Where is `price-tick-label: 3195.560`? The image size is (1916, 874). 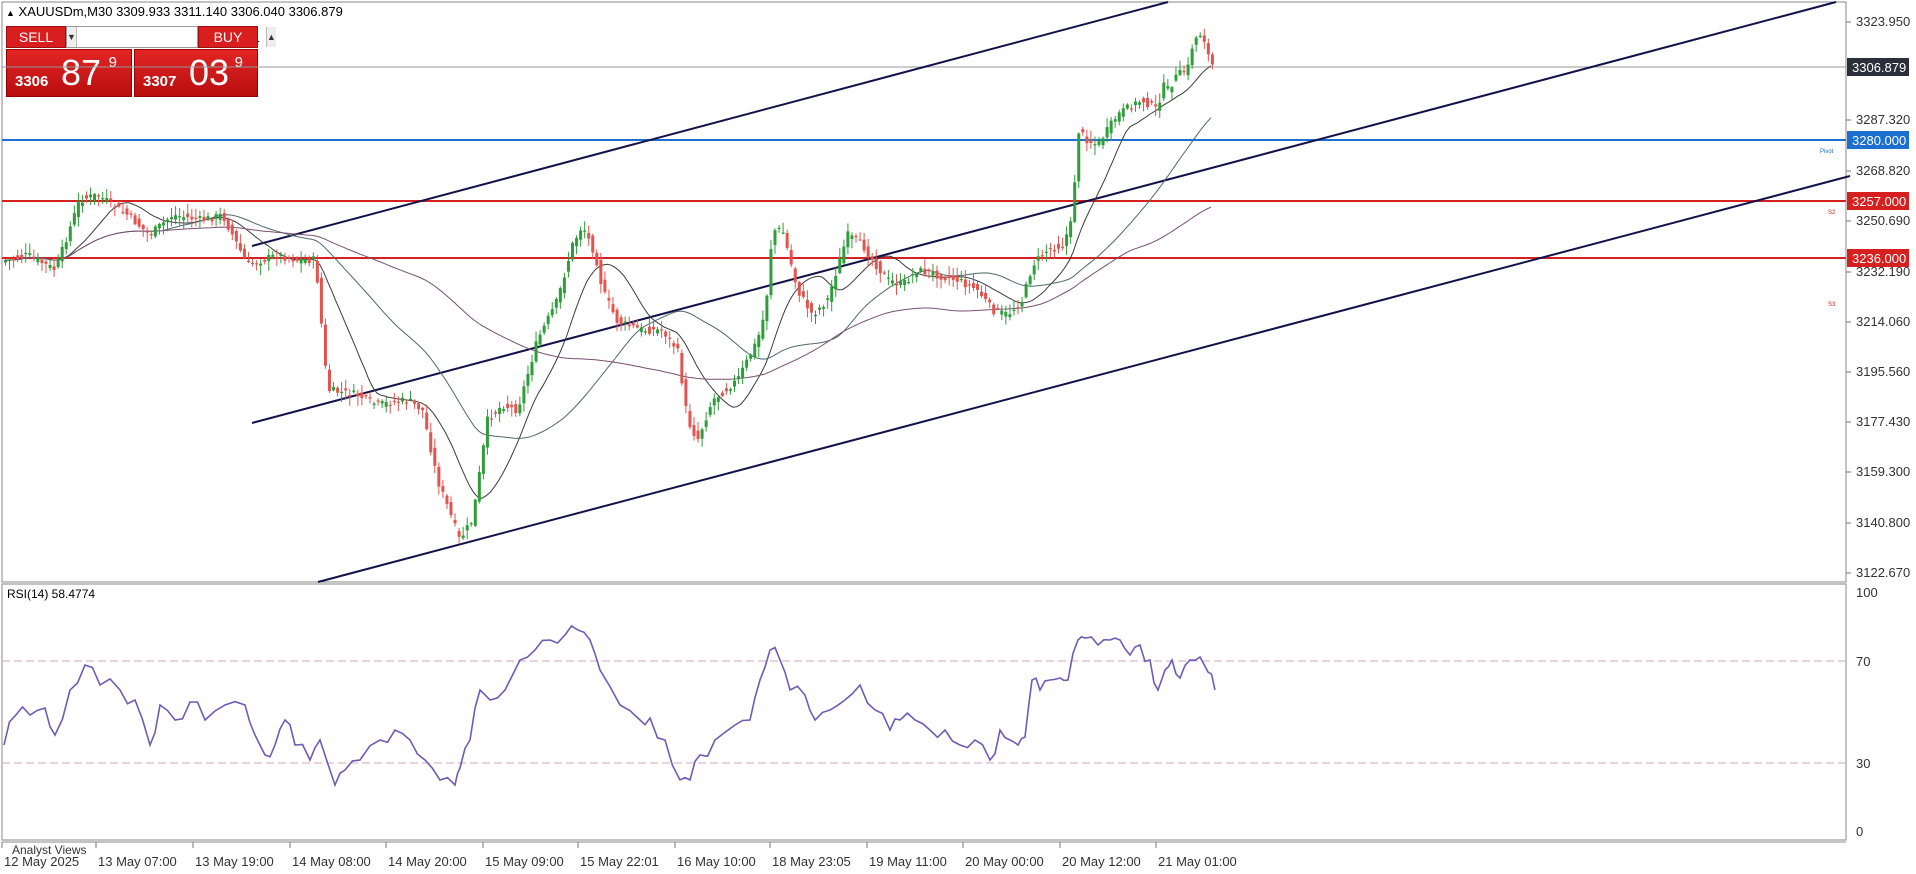
price-tick-label: 3195.560 is located at coordinates (1883, 371).